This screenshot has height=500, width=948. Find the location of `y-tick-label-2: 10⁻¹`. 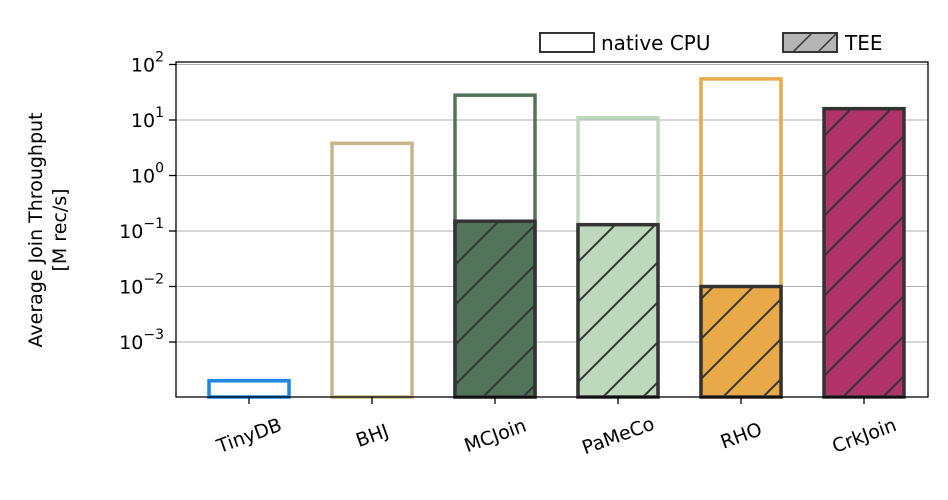

y-tick-label-2: 10⁻¹ is located at coordinates (141, 229).